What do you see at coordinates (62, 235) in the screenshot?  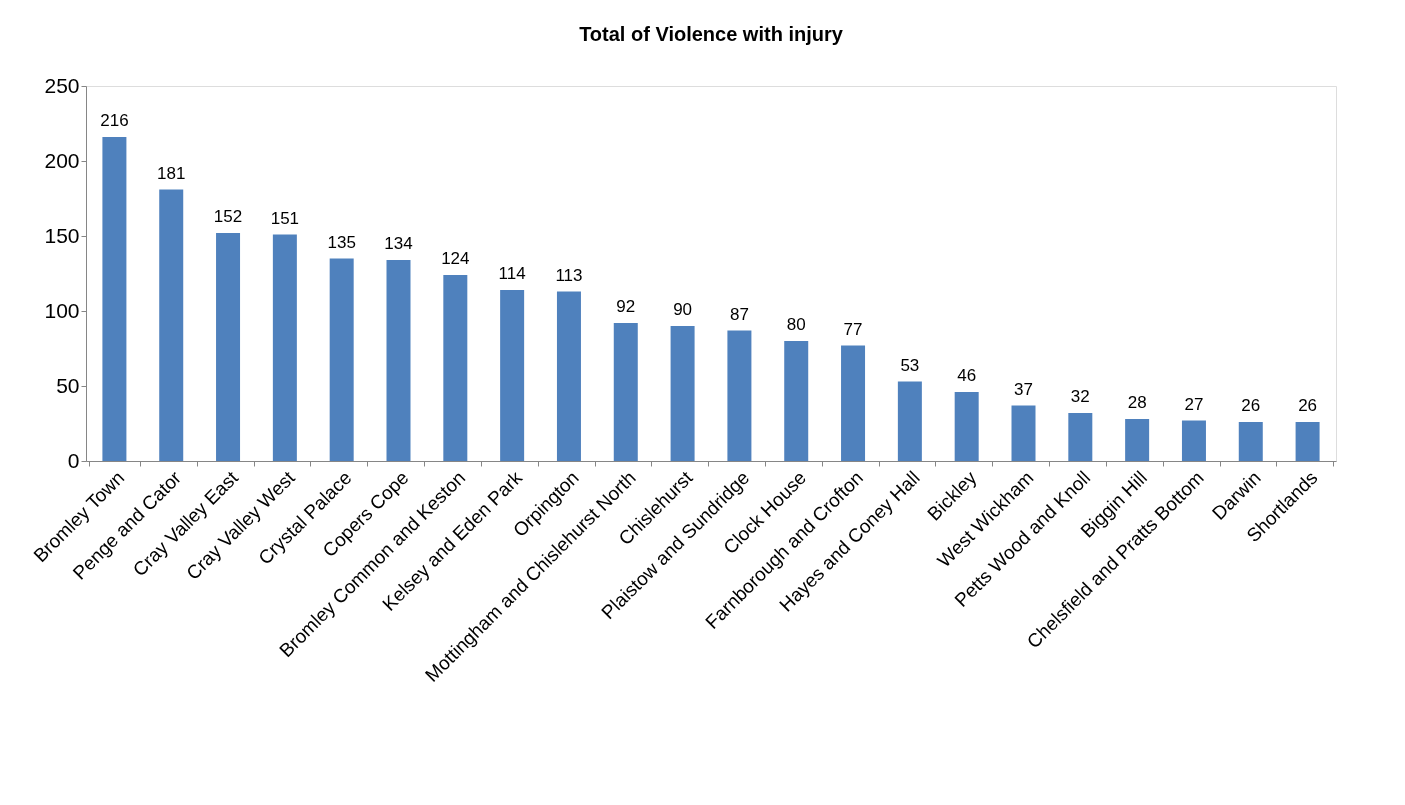 I see `y-tick-label: 150` at bounding box center [62, 235].